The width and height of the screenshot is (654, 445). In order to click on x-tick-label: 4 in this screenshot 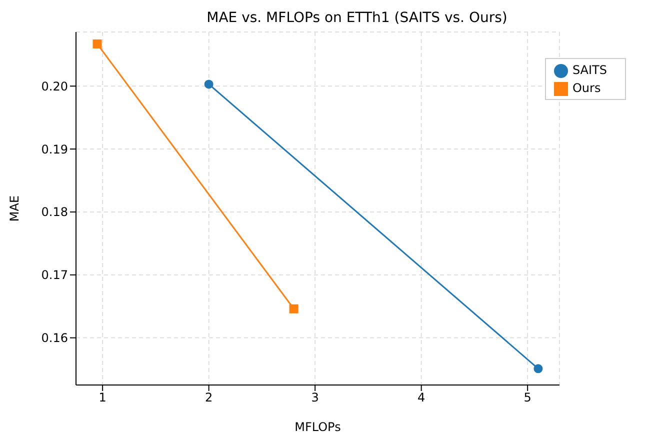, I will do `click(422, 397)`.